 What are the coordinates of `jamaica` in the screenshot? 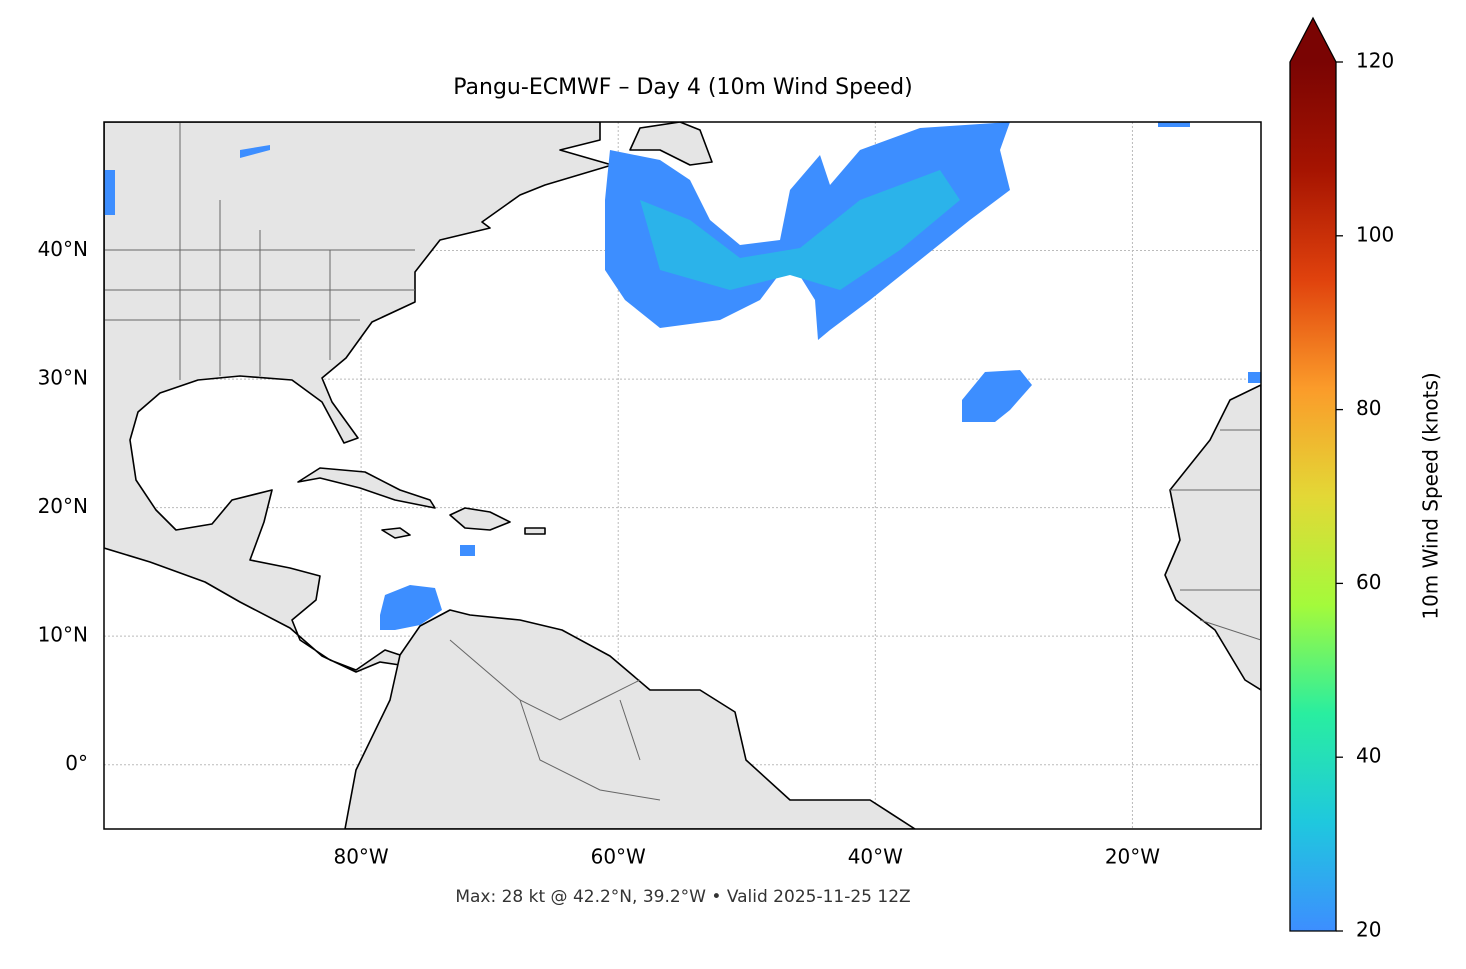 It's located at (396, 533).